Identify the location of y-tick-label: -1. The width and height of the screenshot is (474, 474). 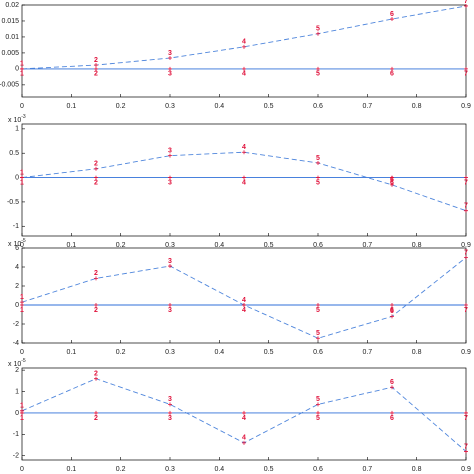
(16, 434).